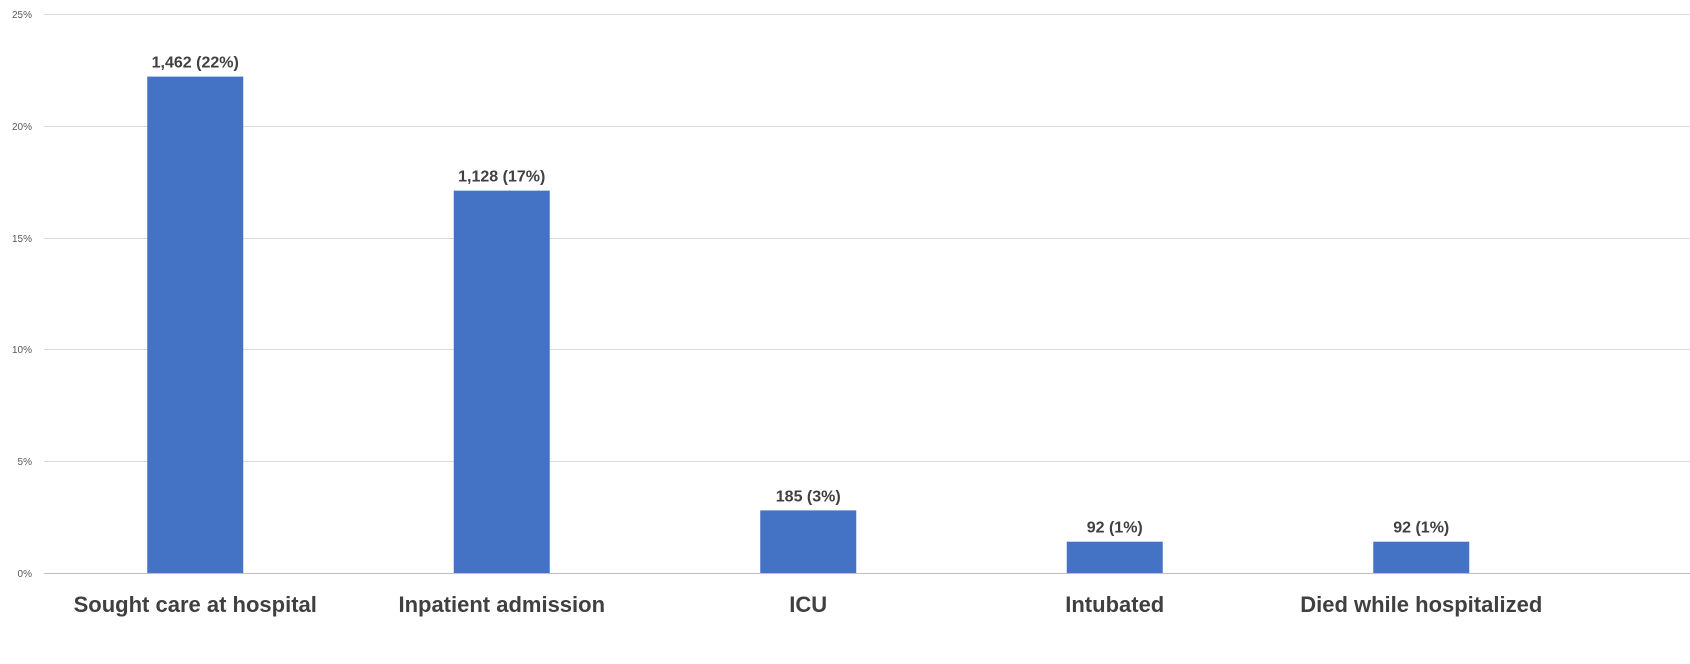 Image resolution: width=1690 pixels, height=664 pixels. Describe the element at coordinates (22, 127) in the screenshot. I see `y-tick-label: 20%` at that location.